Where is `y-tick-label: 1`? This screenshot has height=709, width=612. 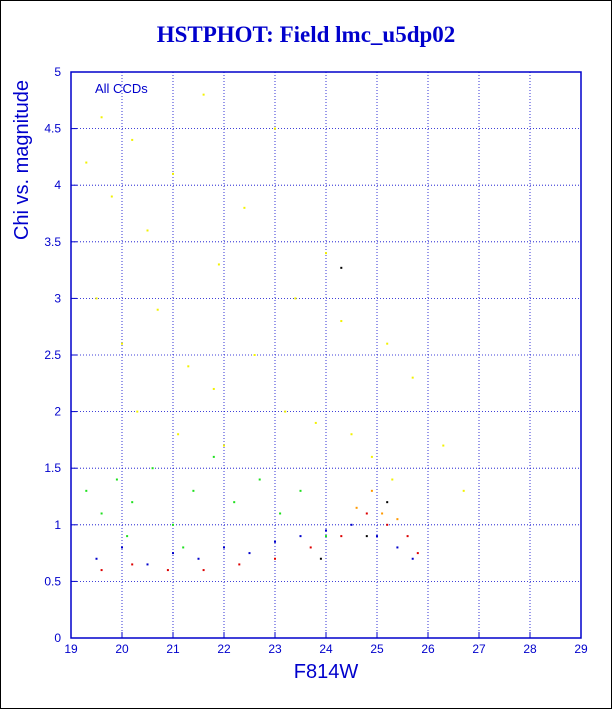 y-tick-label: 1 is located at coordinates (57, 525).